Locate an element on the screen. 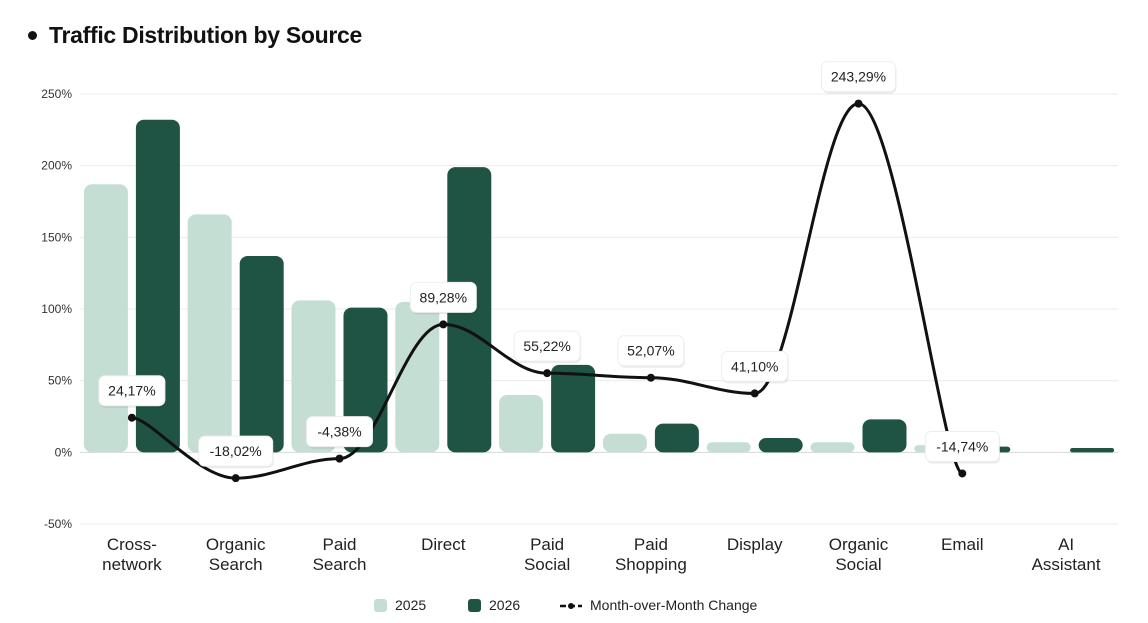 Image resolution: width=1148 pixels, height=623 pixels. x-tick-label: Display is located at coordinates (755, 544).